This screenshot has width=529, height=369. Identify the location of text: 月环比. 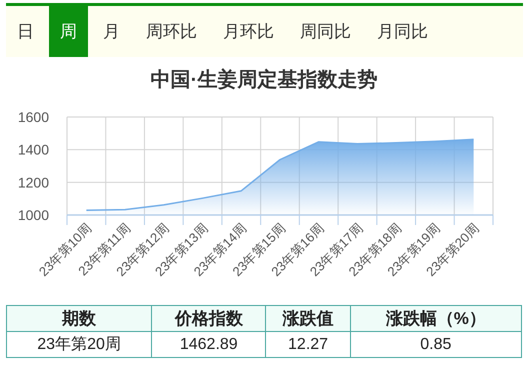
(248, 32).